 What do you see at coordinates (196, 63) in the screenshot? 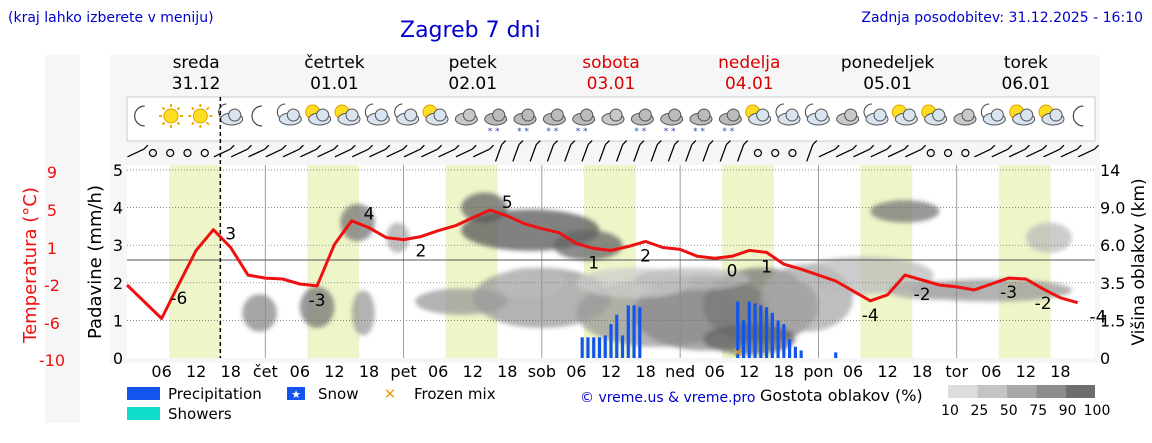
I see `day-name: sreda` at bounding box center [196, 63].